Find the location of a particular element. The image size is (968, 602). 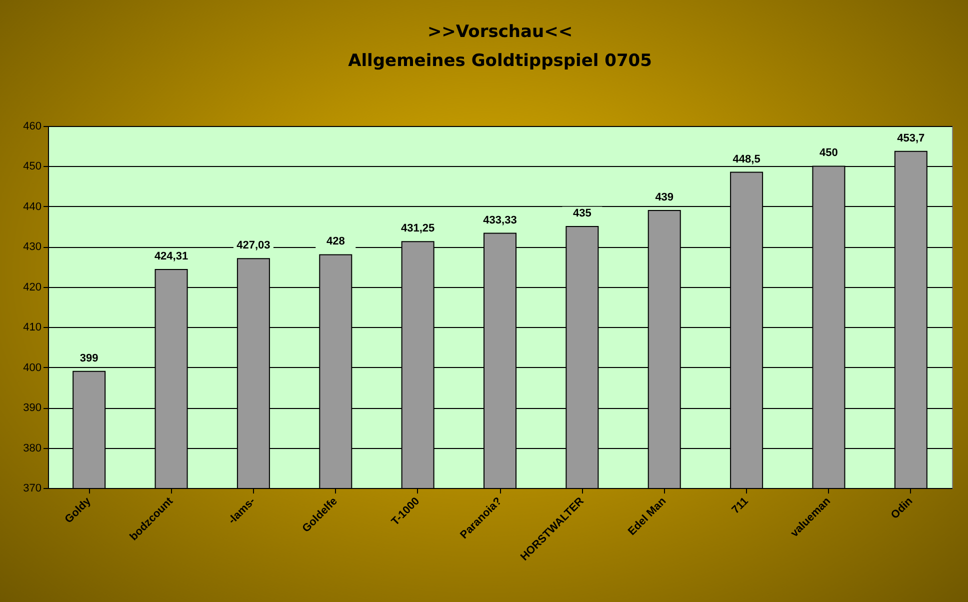

data-label: 399 is located at coordinates (89, 358).